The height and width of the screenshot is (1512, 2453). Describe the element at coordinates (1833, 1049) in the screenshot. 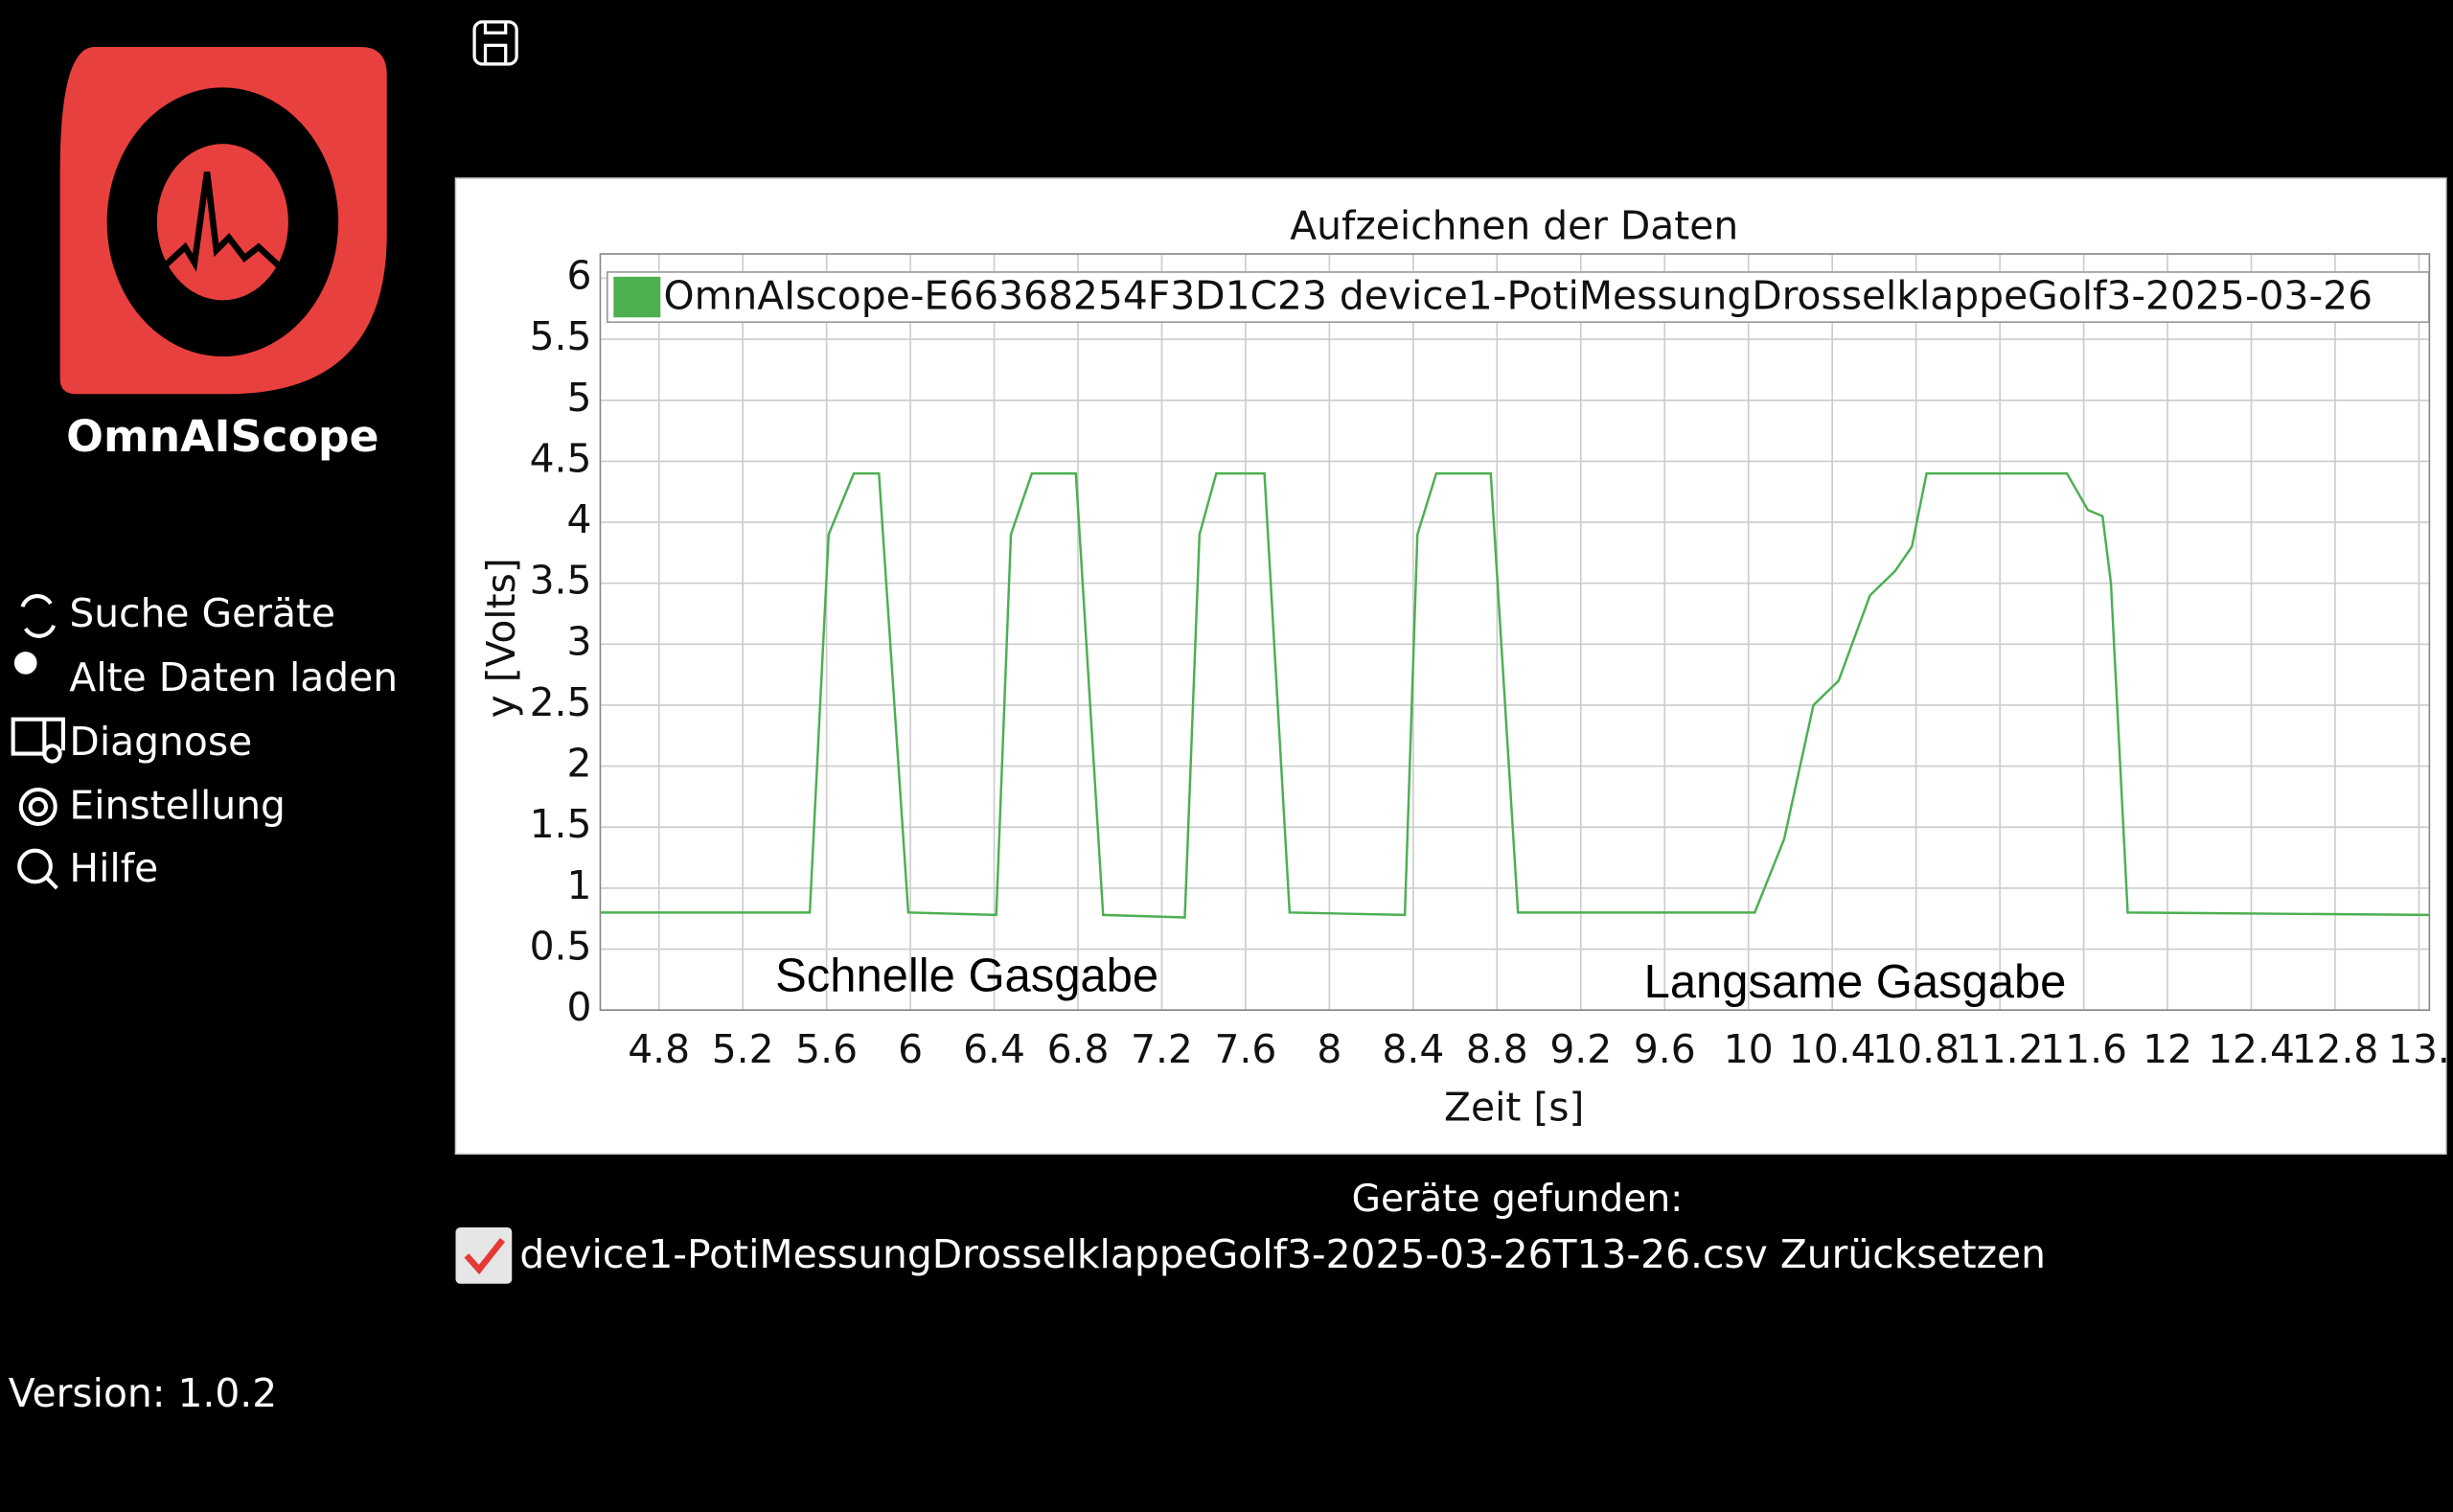

I see `x-tick-label: 10.4` at that location.